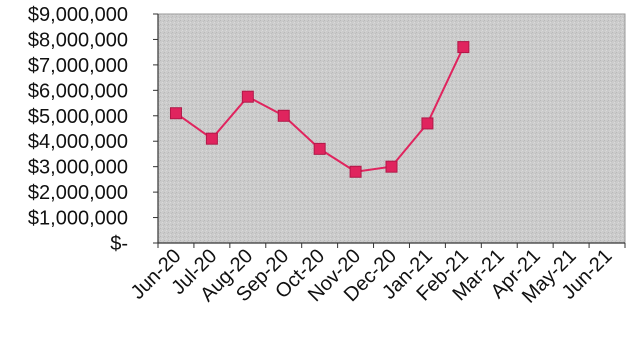 Image resolution: width=629 pixels, height=339 pixels. Describe the element at coordinates (78, 117) in the screenshot. I see `y-tick-label: $5,000,000` at that location.